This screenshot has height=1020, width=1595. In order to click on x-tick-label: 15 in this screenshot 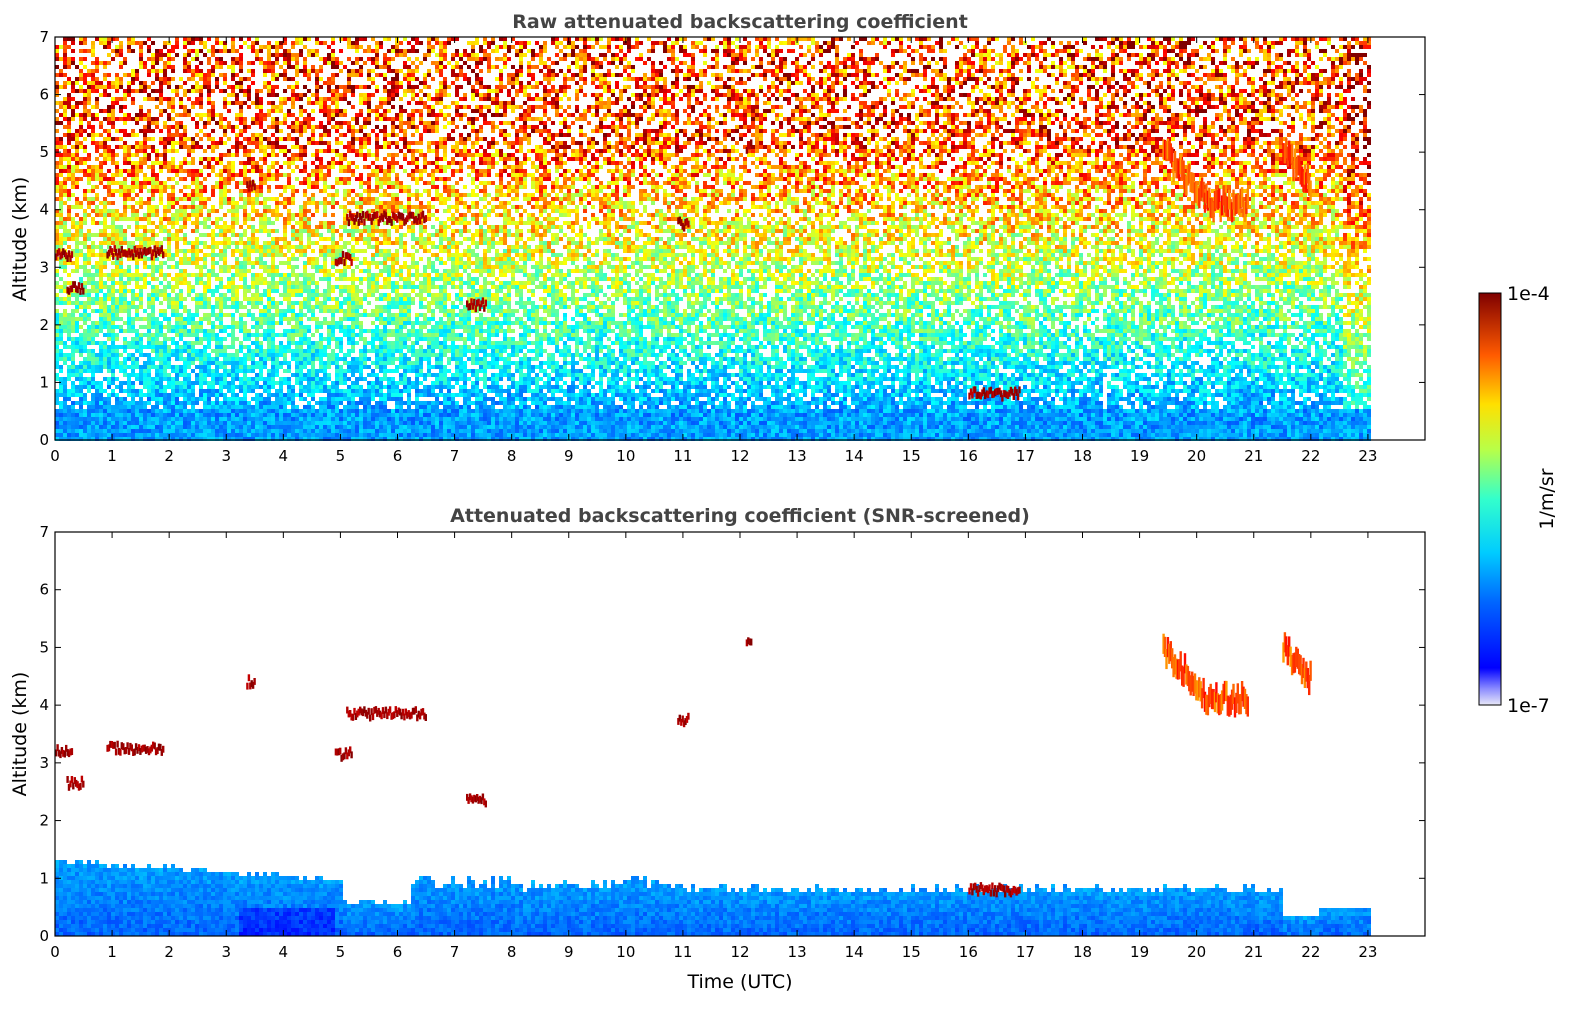, I will do `click(911, 952)`.